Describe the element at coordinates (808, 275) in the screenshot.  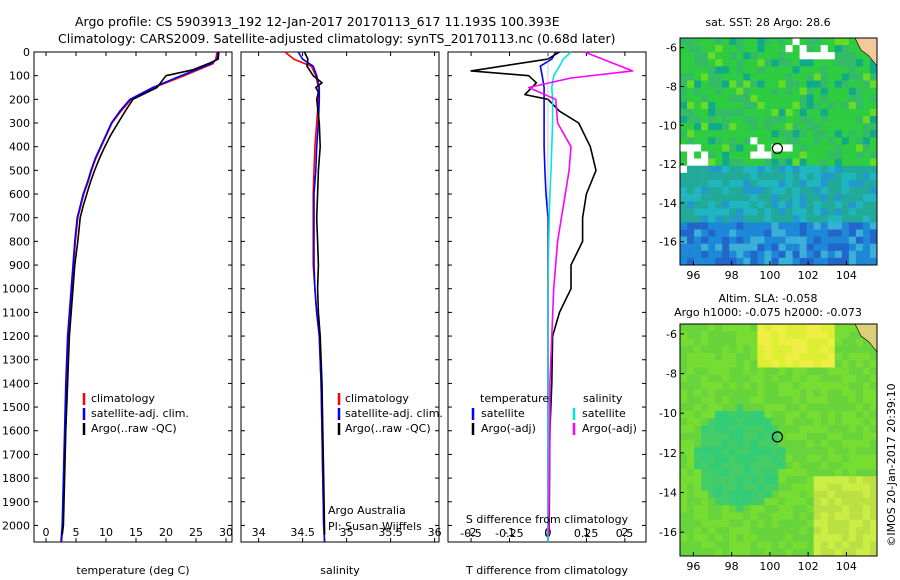
I see `lon-tick-label: 102` at that location.